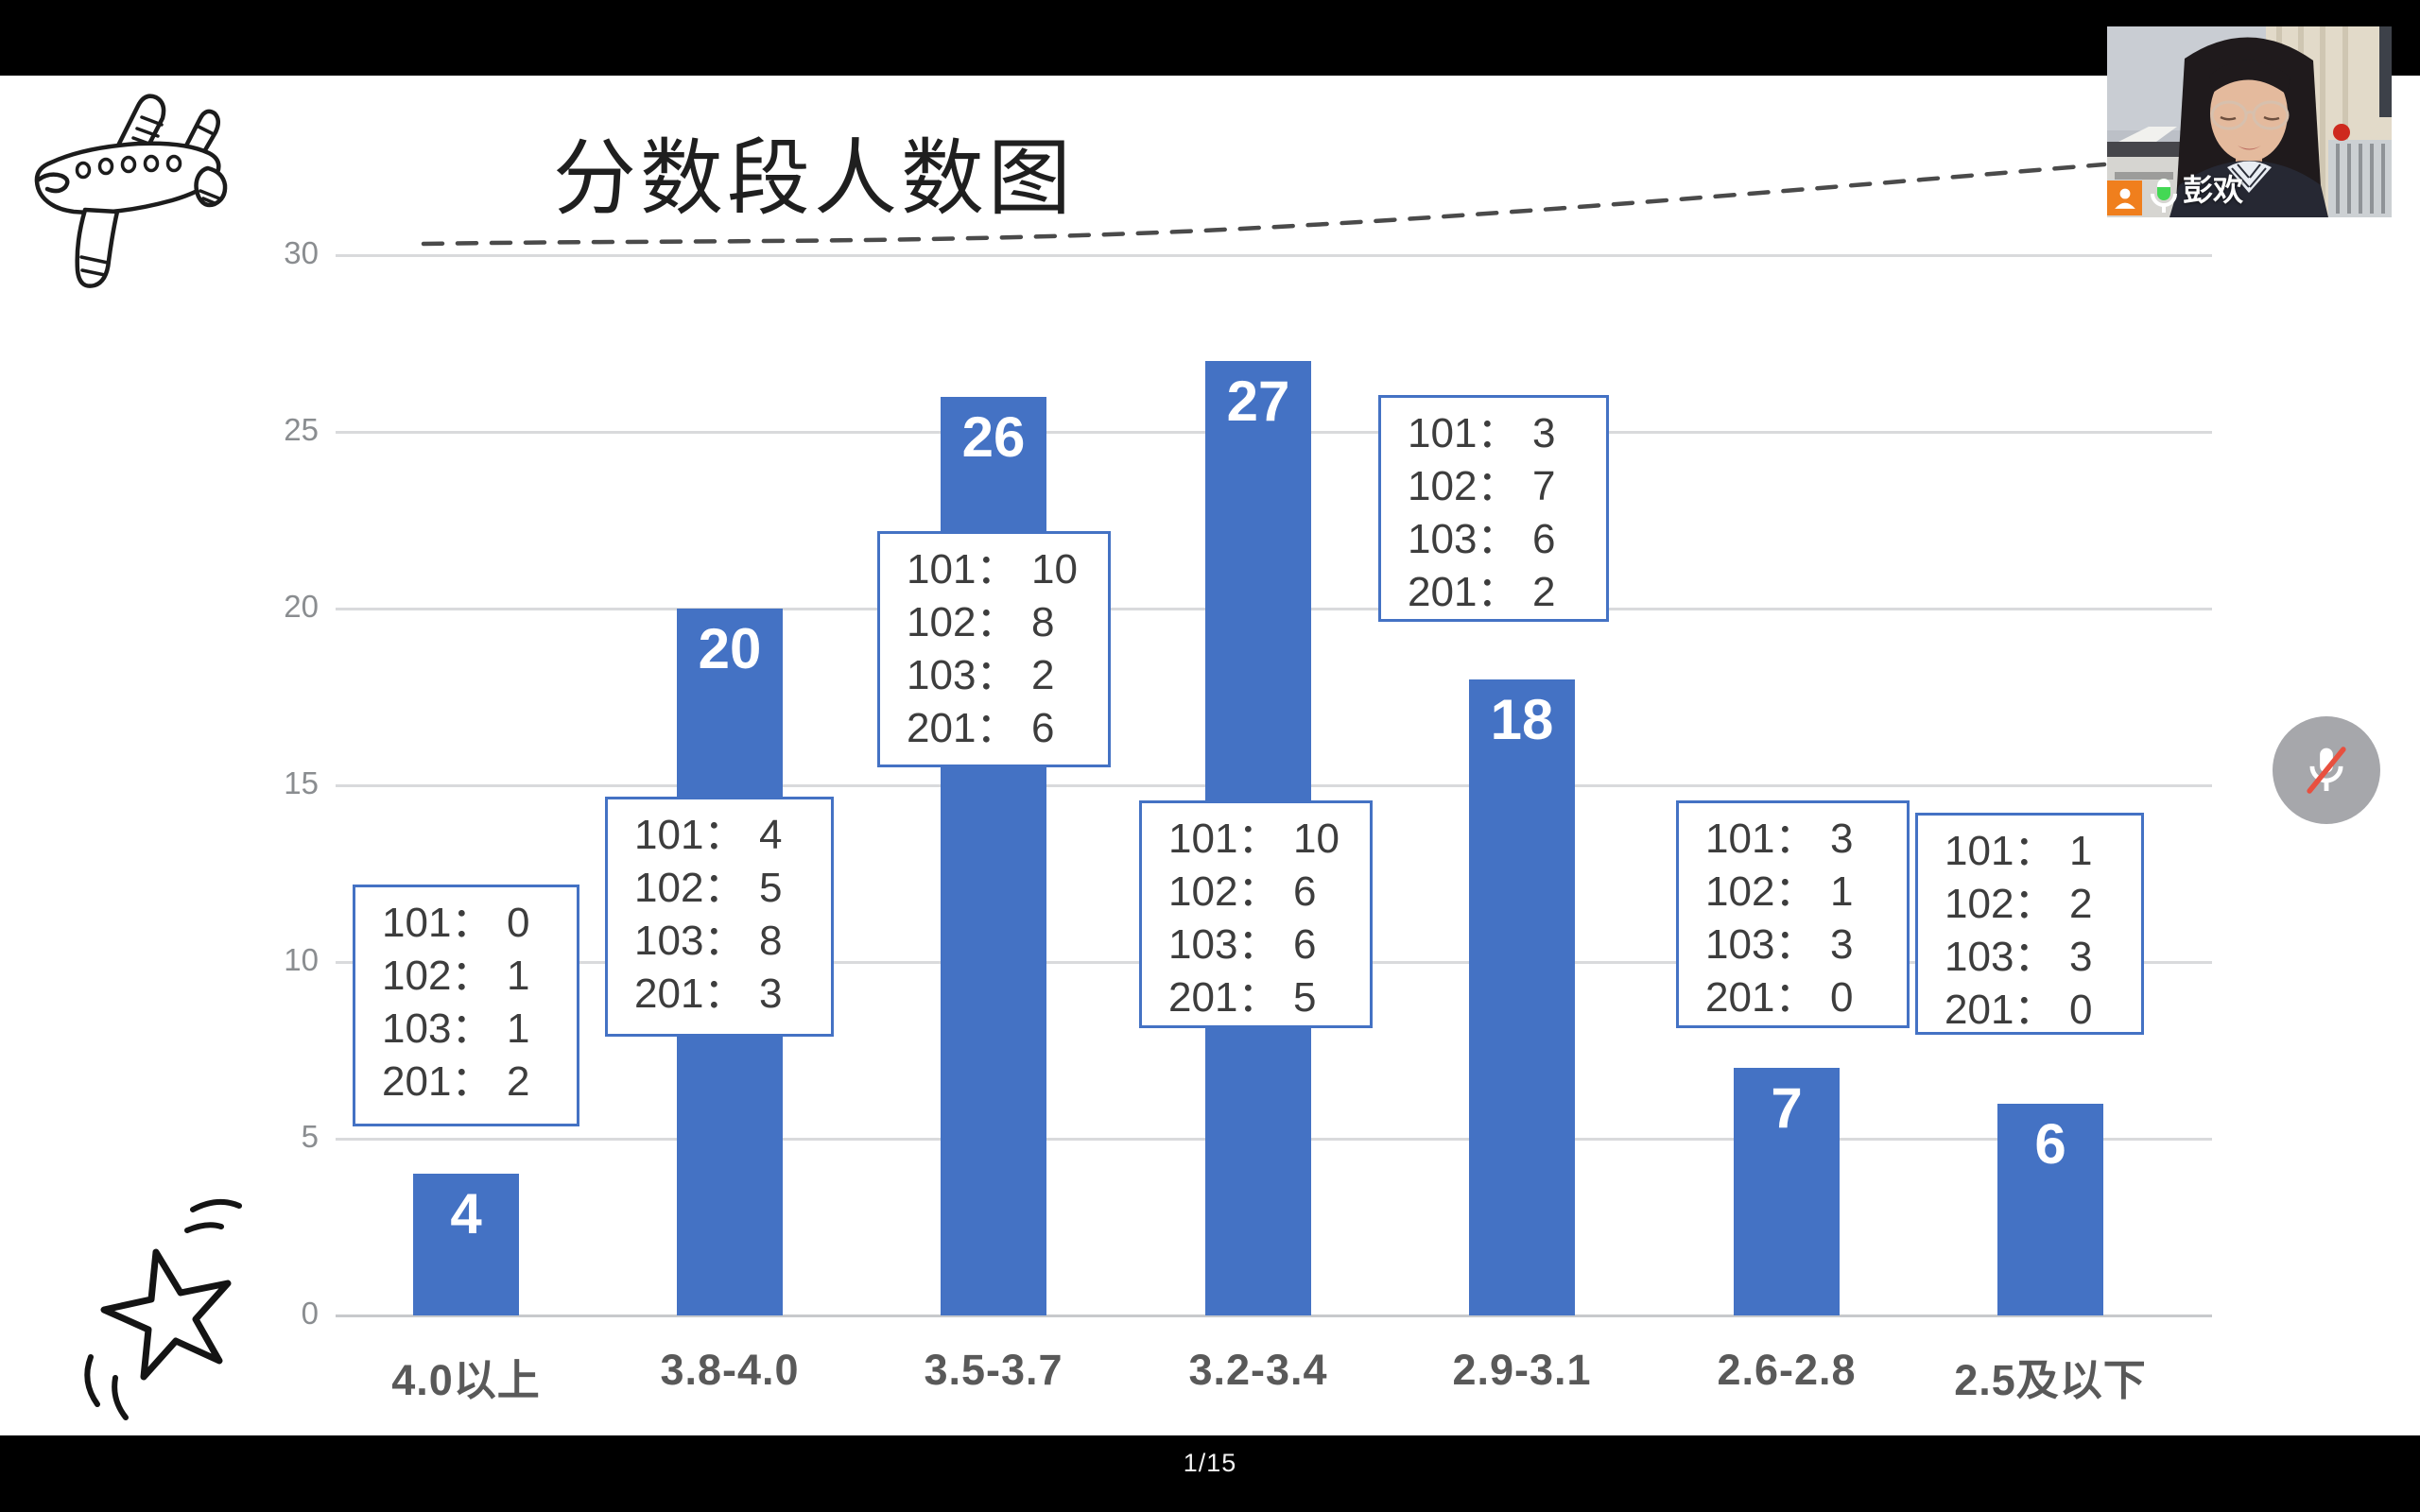 The image size is (2420, 1512). I want to click on callout-row: 201： 6, so click(1007, 728).